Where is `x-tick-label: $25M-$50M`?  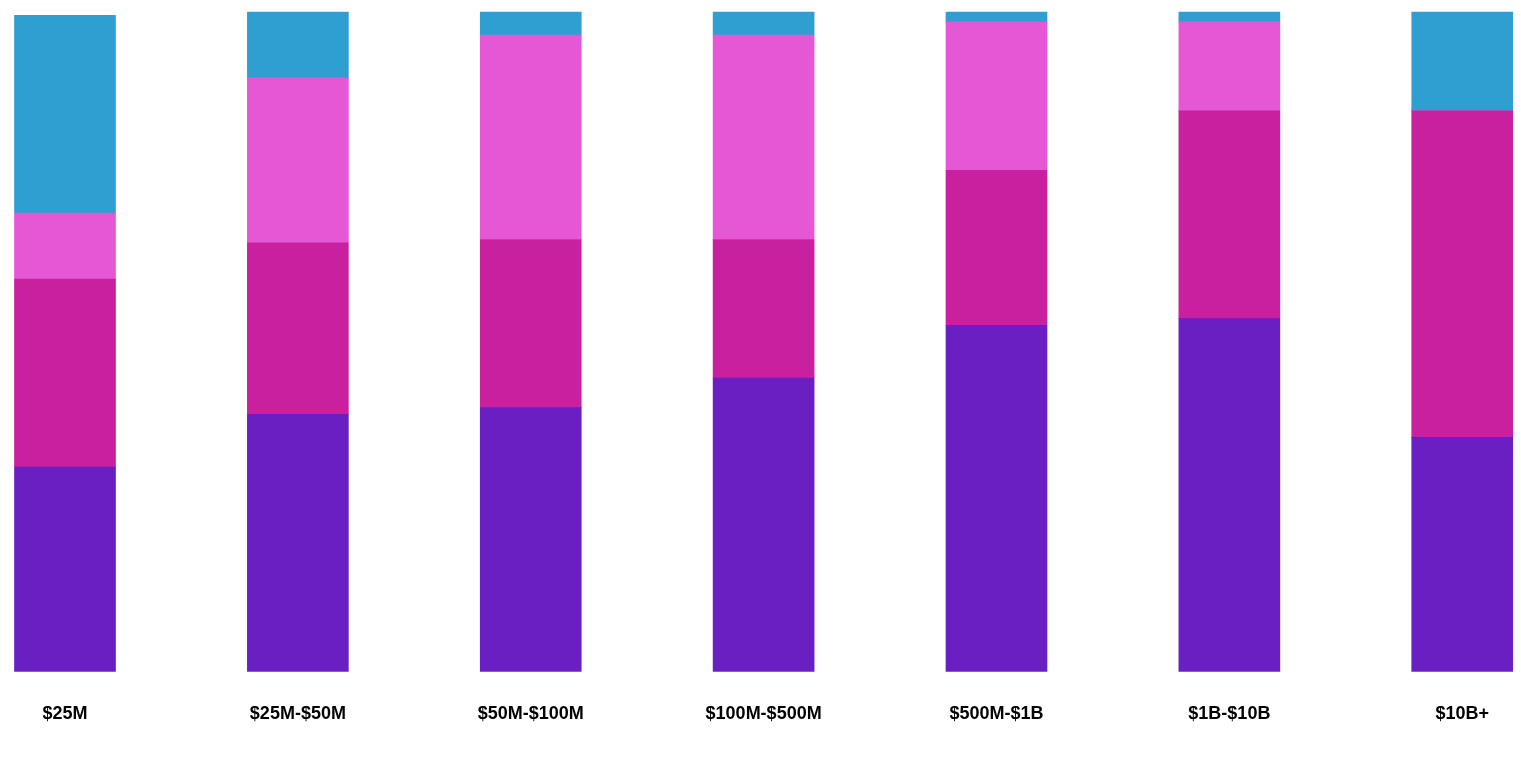
x-tick-label: $25M-$50M is located at coordinates (297, 713).